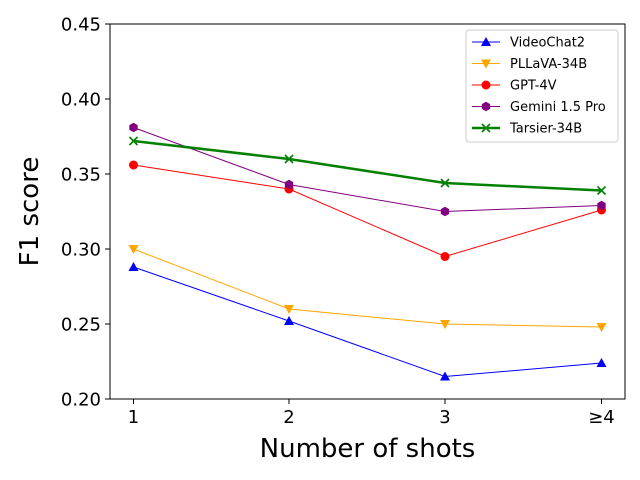 This screenshot has height=480, width=640. What do you see at coordinates (30, 212) in the screenshot?
I see `y-axis-title: F1 score` at bounding box center [30, 212].